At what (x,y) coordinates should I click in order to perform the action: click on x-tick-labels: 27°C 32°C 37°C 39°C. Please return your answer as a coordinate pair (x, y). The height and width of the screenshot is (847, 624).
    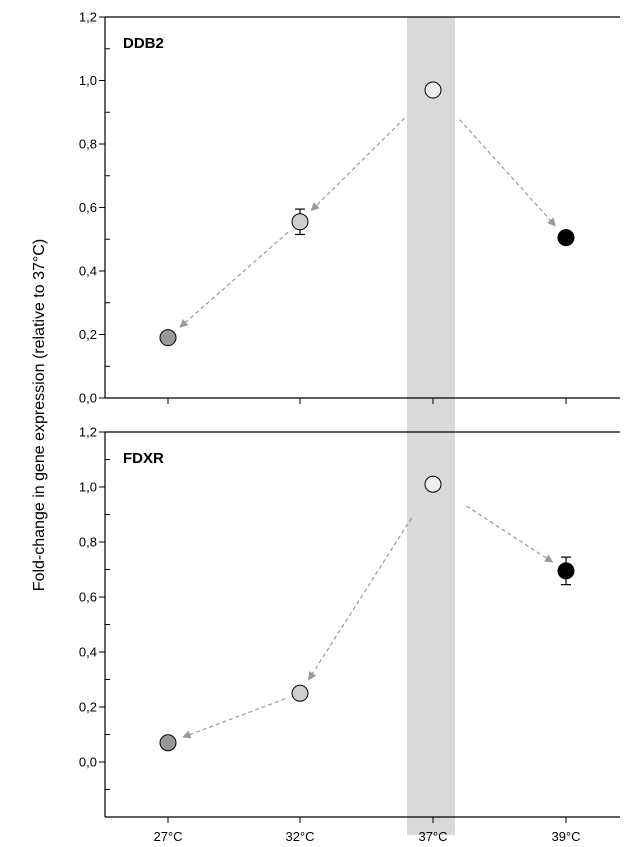
    Looking at the image, I should click on (366, 836).